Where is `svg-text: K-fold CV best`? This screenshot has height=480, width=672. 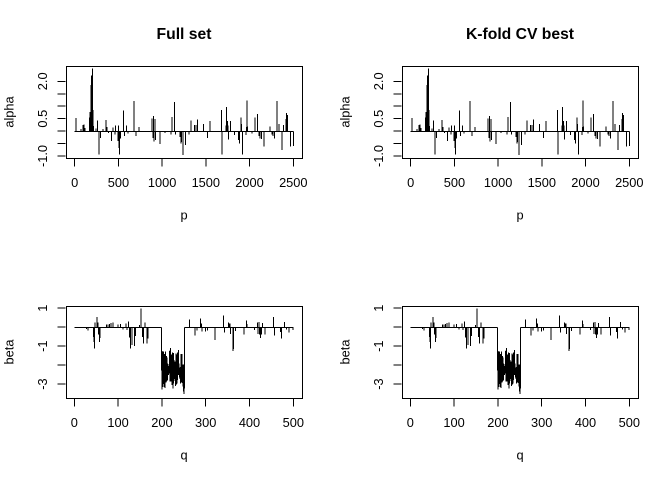
svg-text: K-fold CV best is located at coordinates (520, 34).